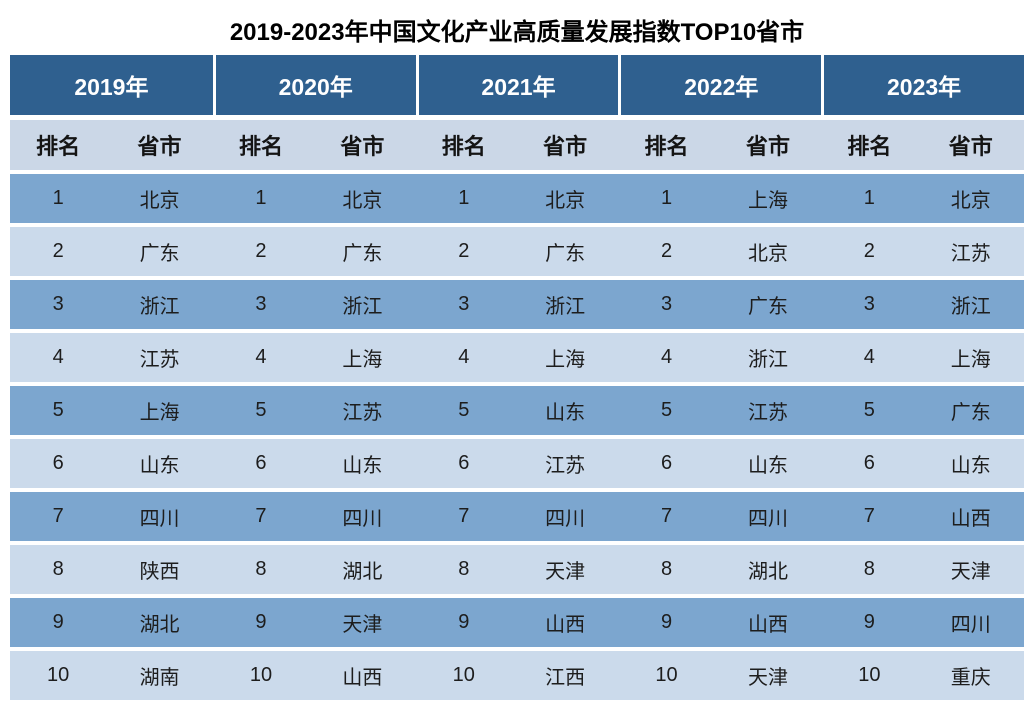 This screenshot has width=1034, height=720. What do you see at coordinates (970, 675) in the screenshot?
I see `province-cell: 重庆` at bounding box center [970, 675].